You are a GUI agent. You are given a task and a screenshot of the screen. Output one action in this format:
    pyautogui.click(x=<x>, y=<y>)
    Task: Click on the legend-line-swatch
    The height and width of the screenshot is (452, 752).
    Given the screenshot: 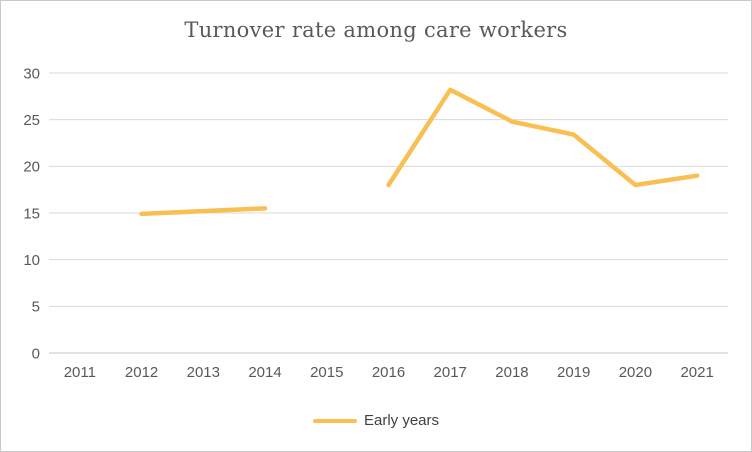 What is the action you would take?
    pyautogui.click(x=334, y=420)
    